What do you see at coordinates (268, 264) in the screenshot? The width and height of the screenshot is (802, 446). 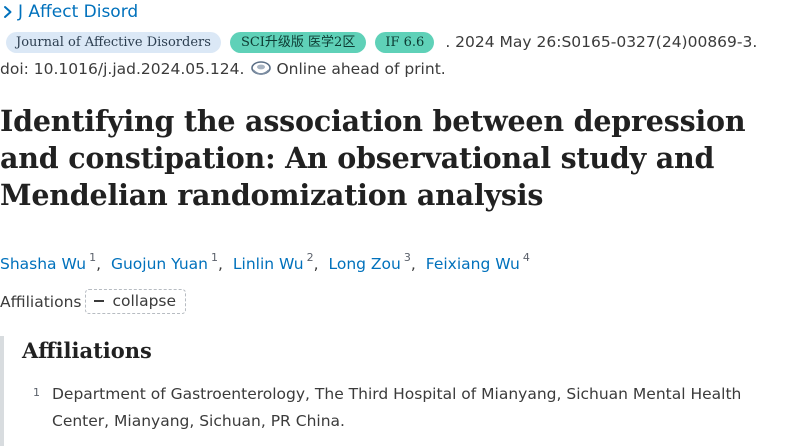 I see `author-link: Linlin Wu` at bounding box center [268, 264].